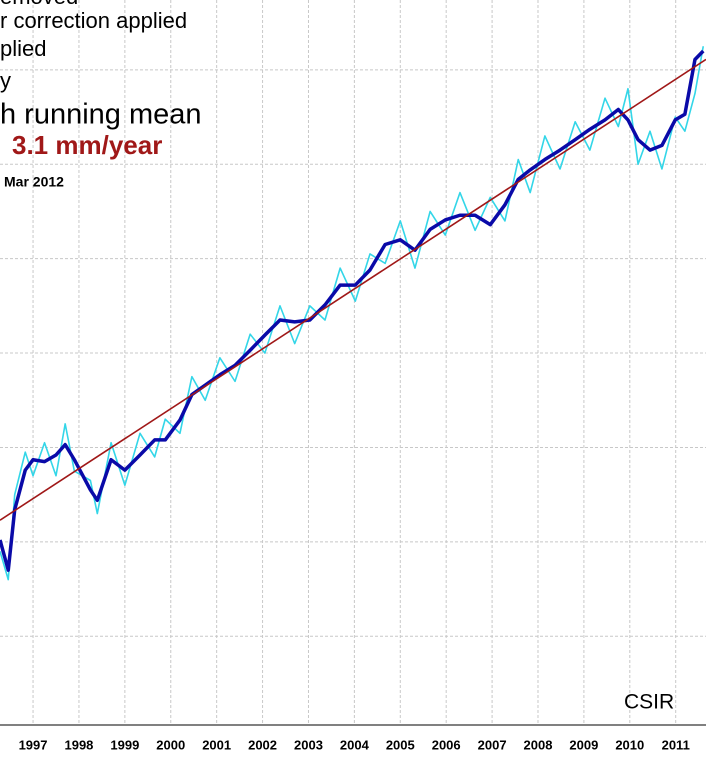 Image resolution: width=706 pixels, height=768 pixels. Describe the element at coordinates (355, 744) in the screenshot. I see `x-tick-label: 2004` at that location.